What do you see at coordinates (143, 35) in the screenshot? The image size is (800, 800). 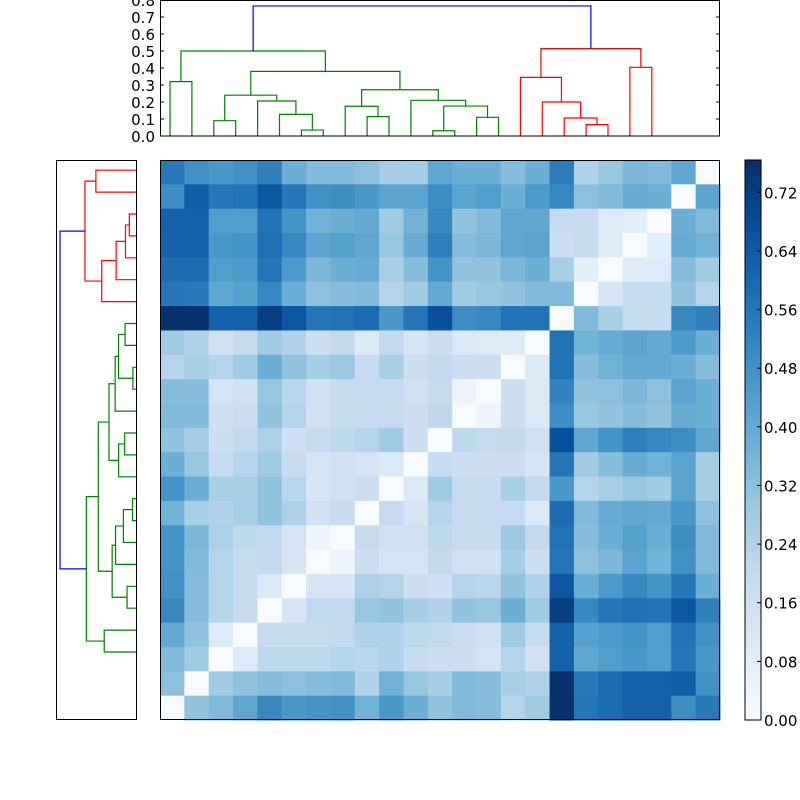 I see `height-axis-tick-label: 0.6` at bounding box center [143, 35].